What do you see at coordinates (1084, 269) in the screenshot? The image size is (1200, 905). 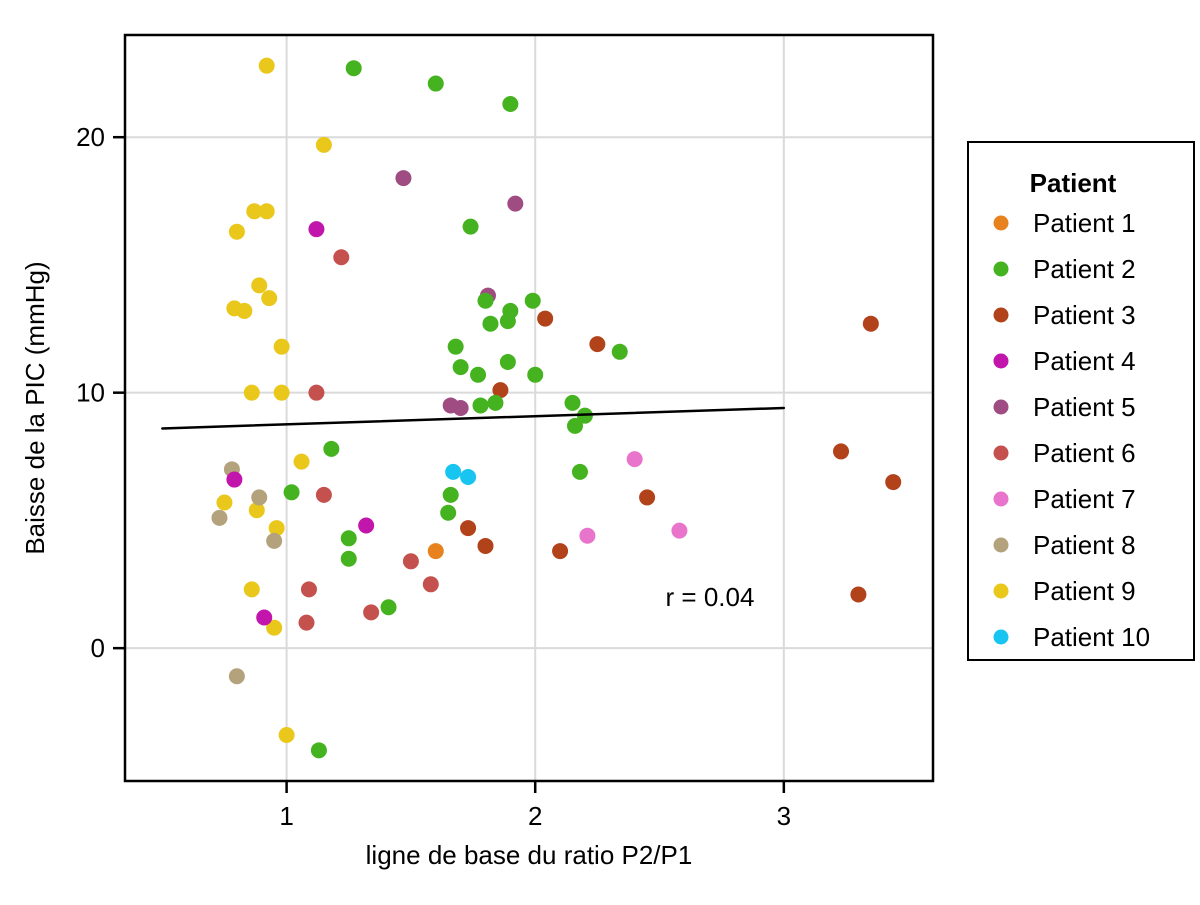 I see `legend-entry-label: Patient 2` at bounding box center [1084, 269].